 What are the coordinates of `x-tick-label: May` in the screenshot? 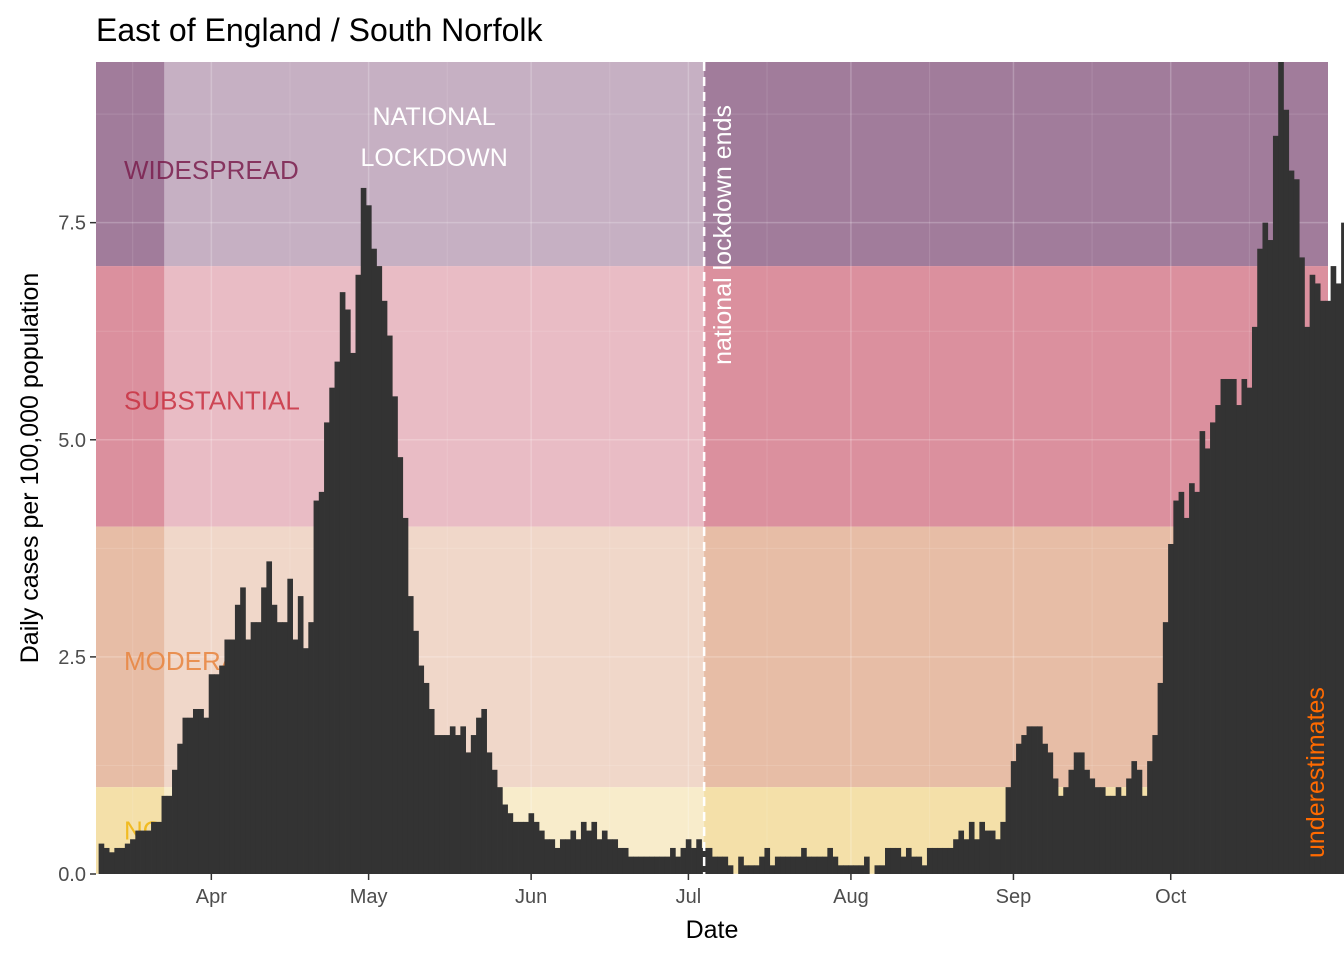 It's located at (369, 897).